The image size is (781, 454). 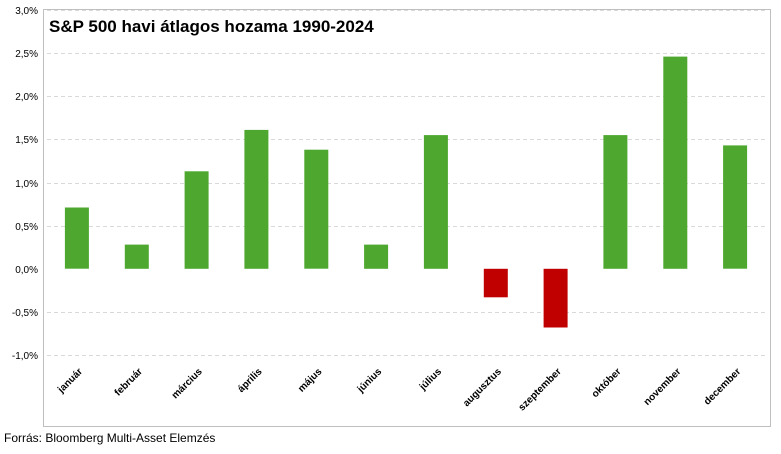 I want to click on y-tick-label: 0,0%, so click(x=26, y=270).